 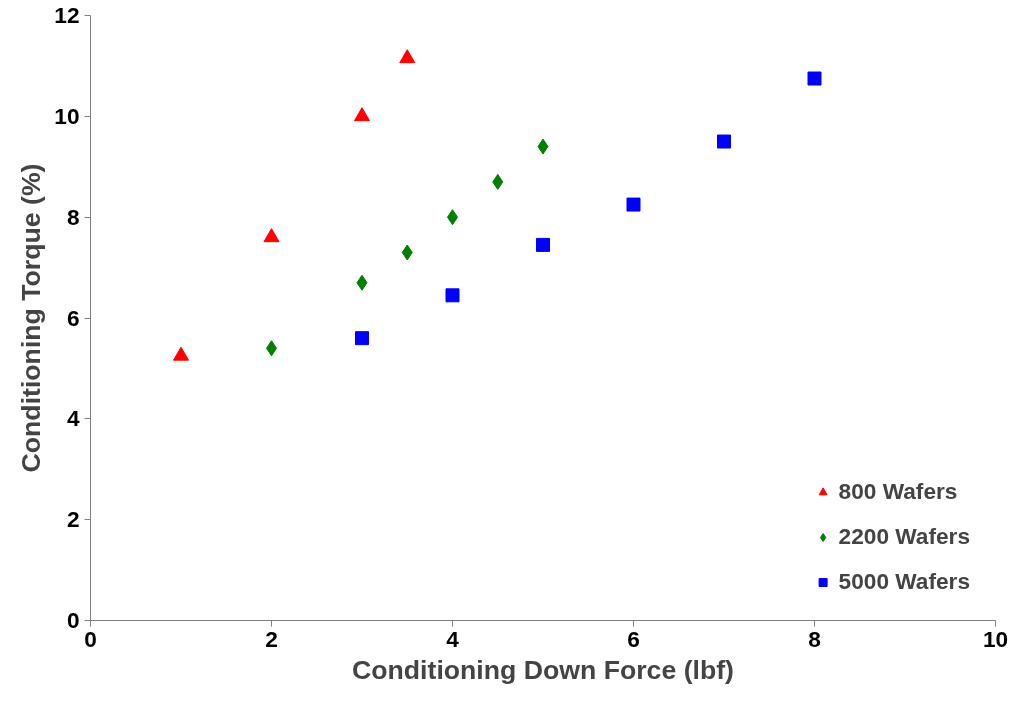 What do you see at coordinates (814, 638) in the screenshot?
I see `x-tick-label: 8` at bounding box center [814, 638].